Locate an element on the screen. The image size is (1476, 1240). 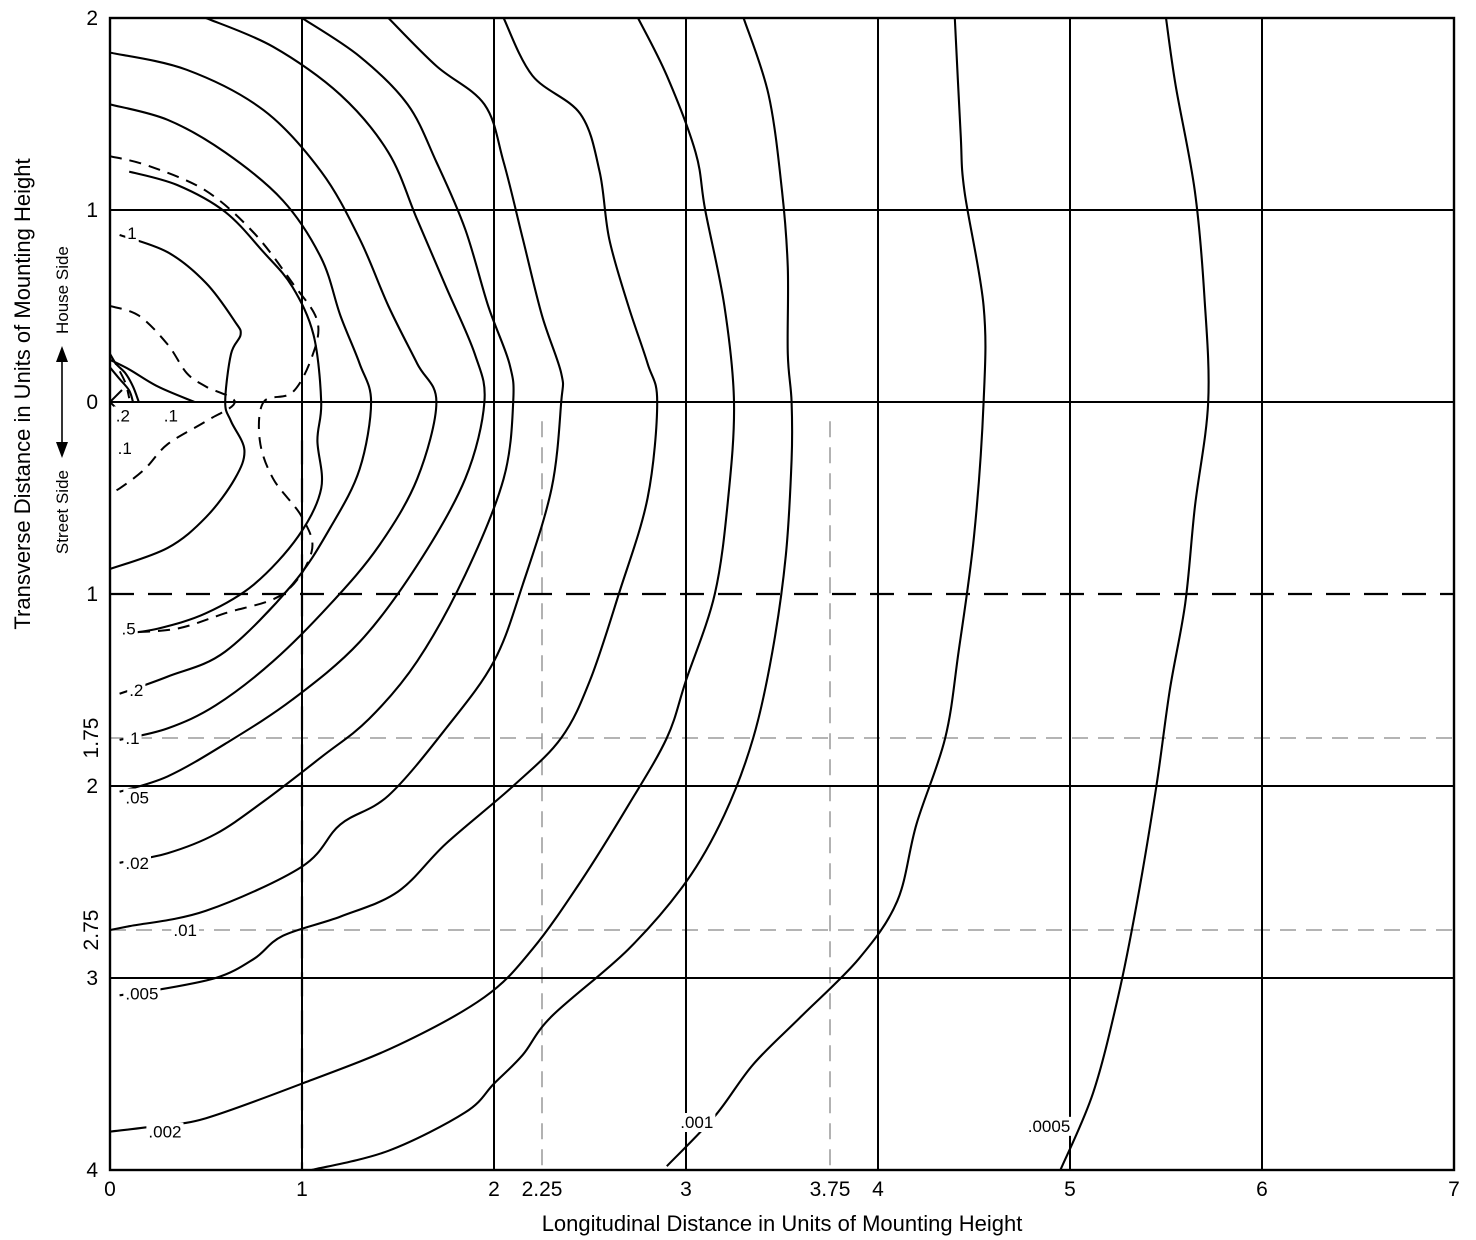
arrow-up-icon is located at coordinates (62, 354).